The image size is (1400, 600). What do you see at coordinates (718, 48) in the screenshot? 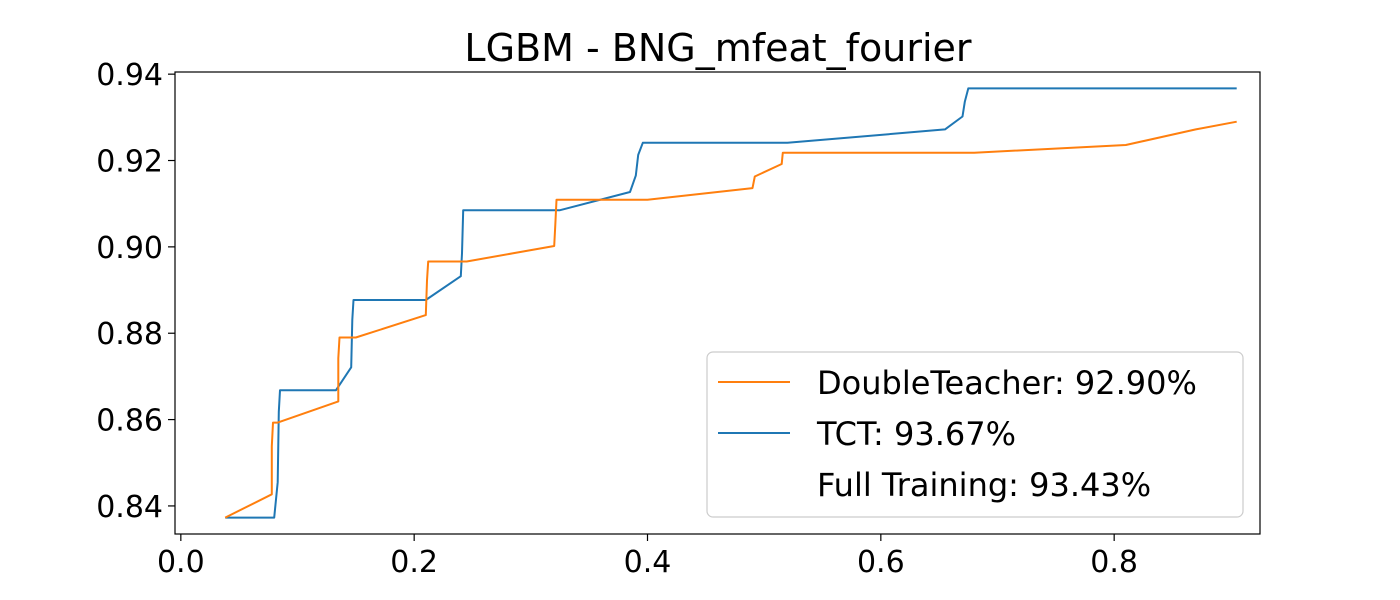
I see `chart-title: LGBM - BNG_mfeat_fourier` at bounding box center [718, 48].